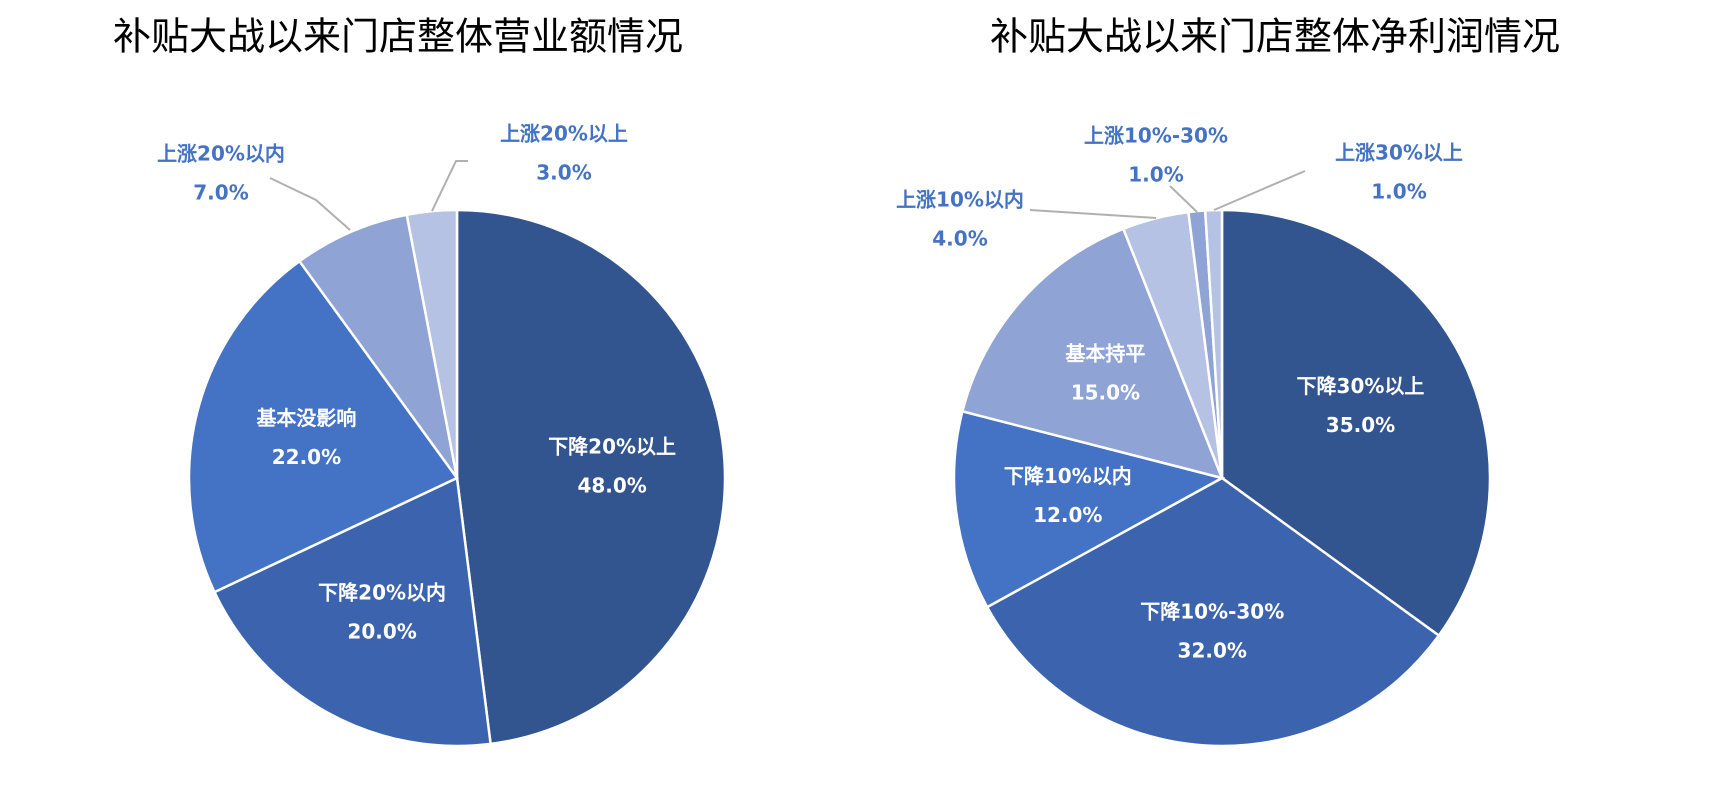 This screenshot has width=1726, height=794. What do you see at coordinates (564, 134) in the screenshot?
I see `slice-label: 上涨20%以上` at bounding box center [564, 134].